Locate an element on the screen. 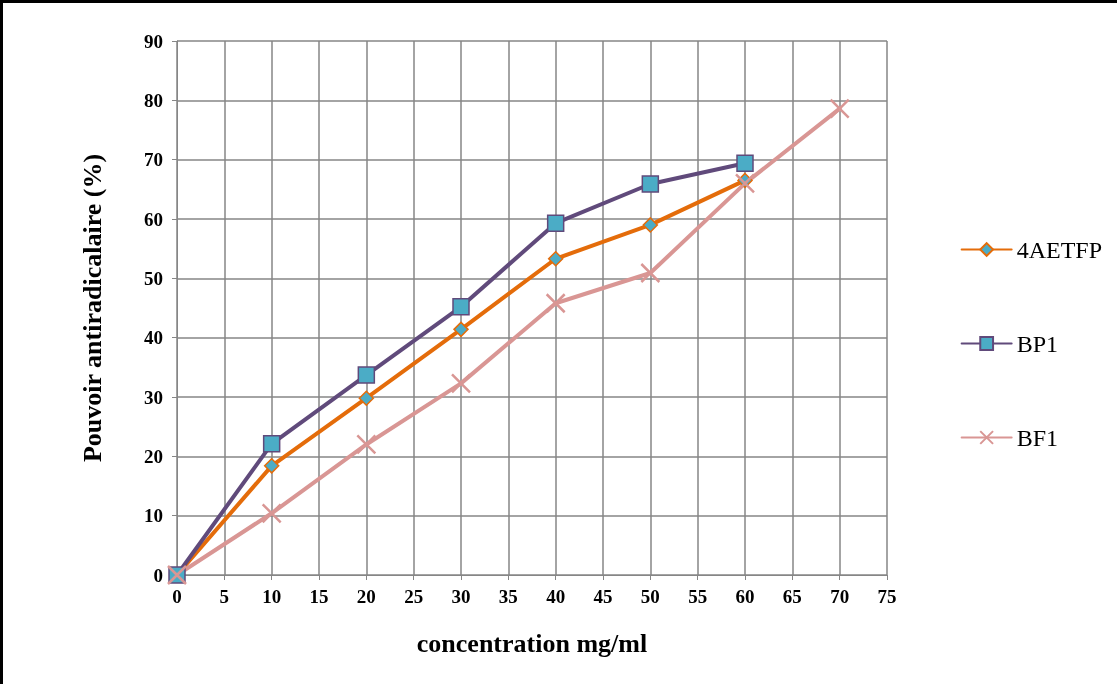  x-tick-label: 55 is located at coordinates (698, 596).